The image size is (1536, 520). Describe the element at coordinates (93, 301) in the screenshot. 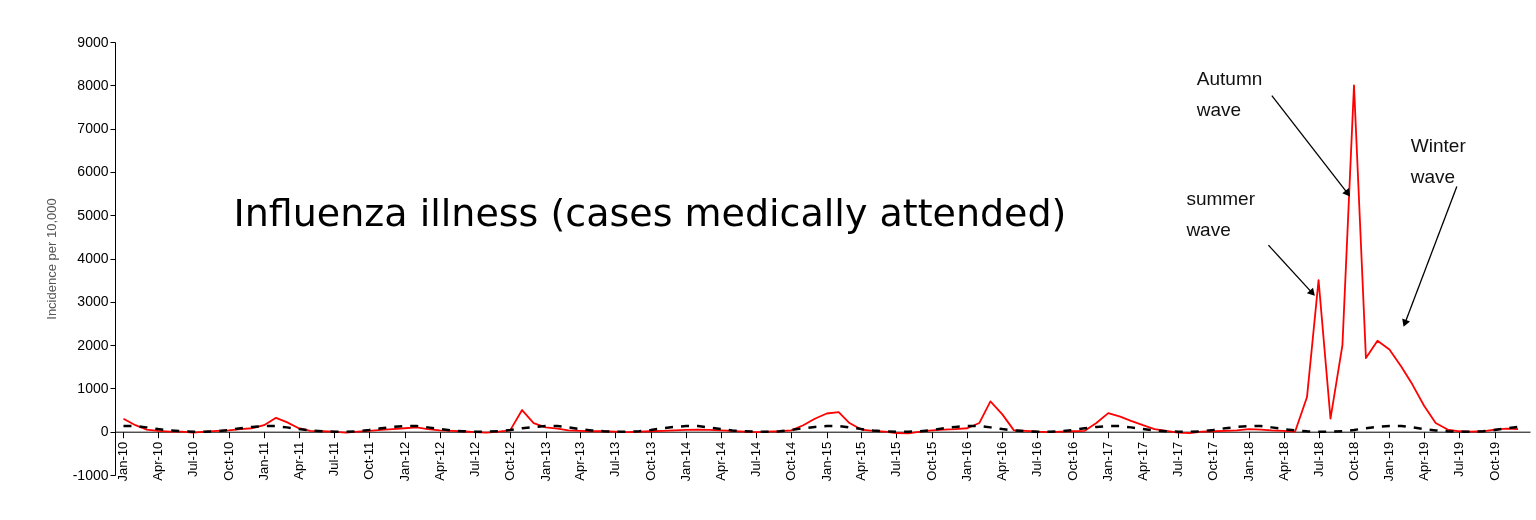

I see `y-tick-label: 3000` at that location.